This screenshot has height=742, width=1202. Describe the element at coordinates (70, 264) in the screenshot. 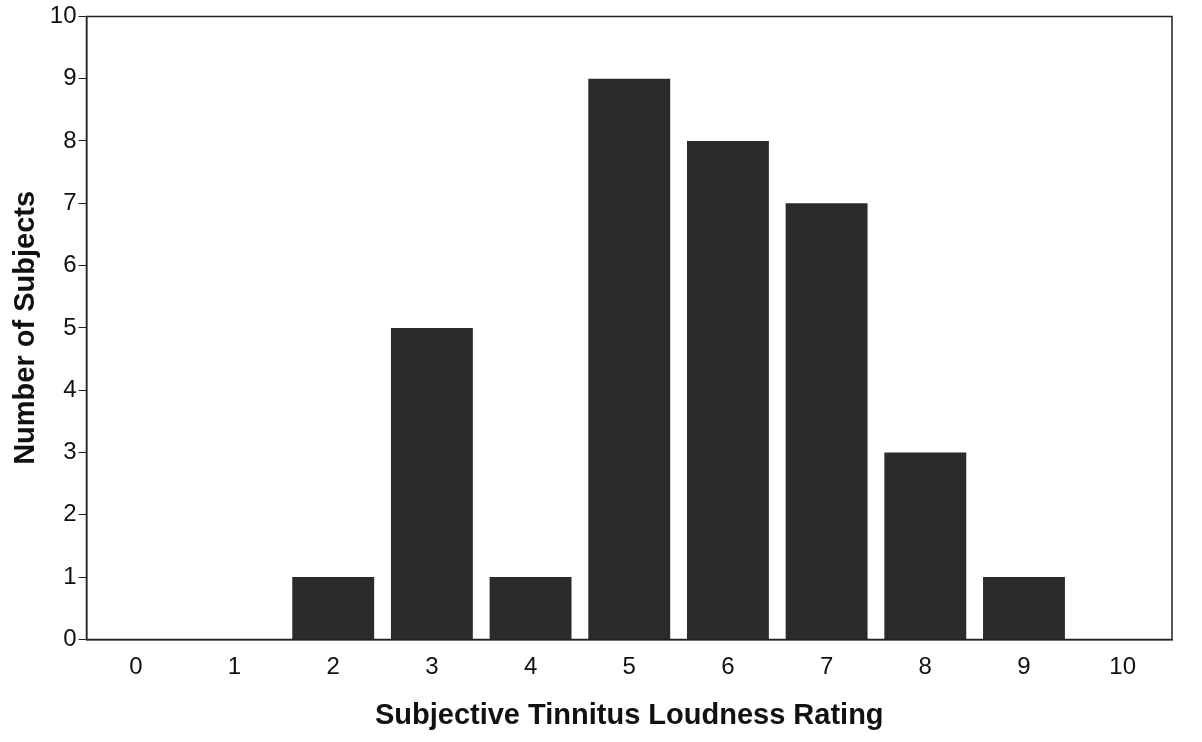

I see `y-tick-label: 6` at that location.